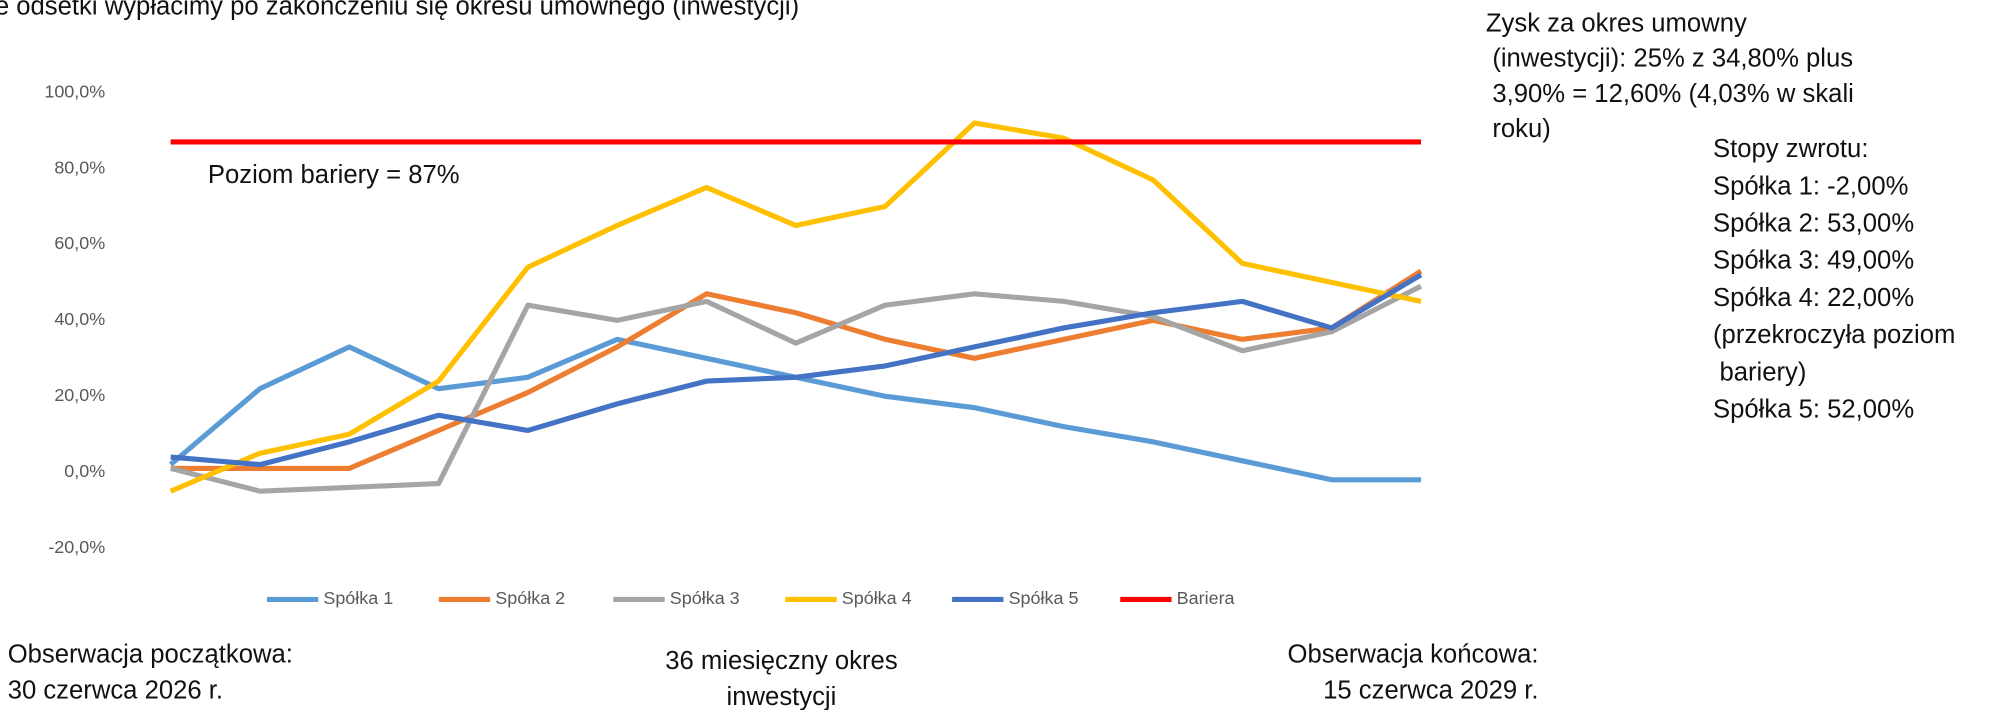  I want to click on y-tick-label: 40,0%, so click(79, 319).